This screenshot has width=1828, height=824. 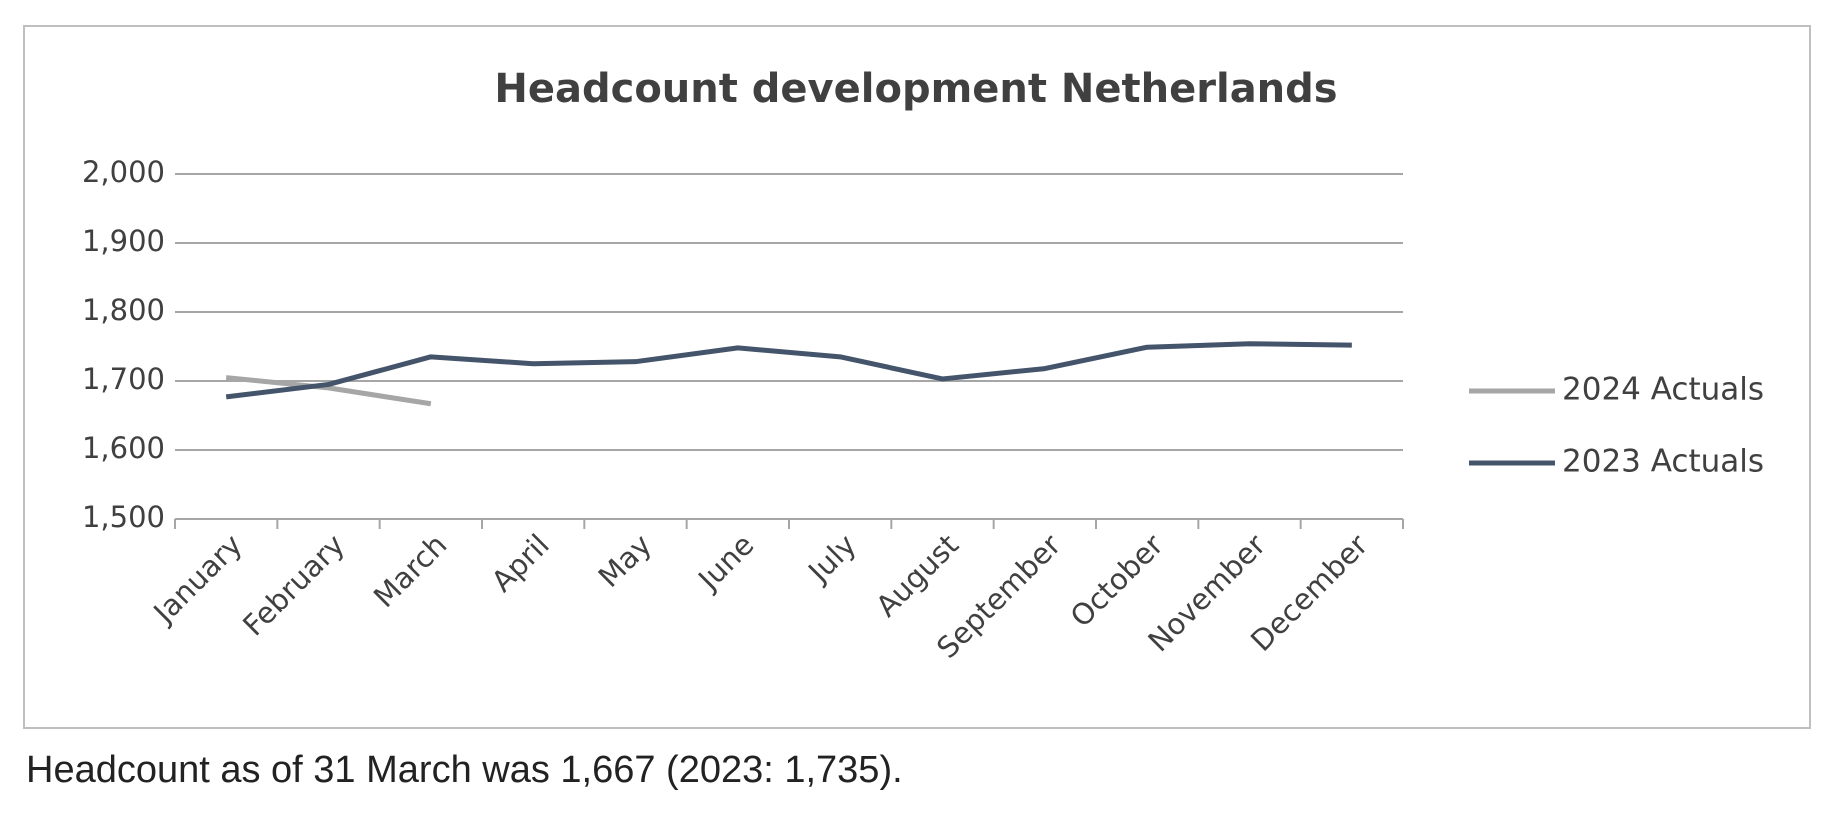 I want to click on chart-title: Headcount development Netherlands, so click(x=915, y=89).